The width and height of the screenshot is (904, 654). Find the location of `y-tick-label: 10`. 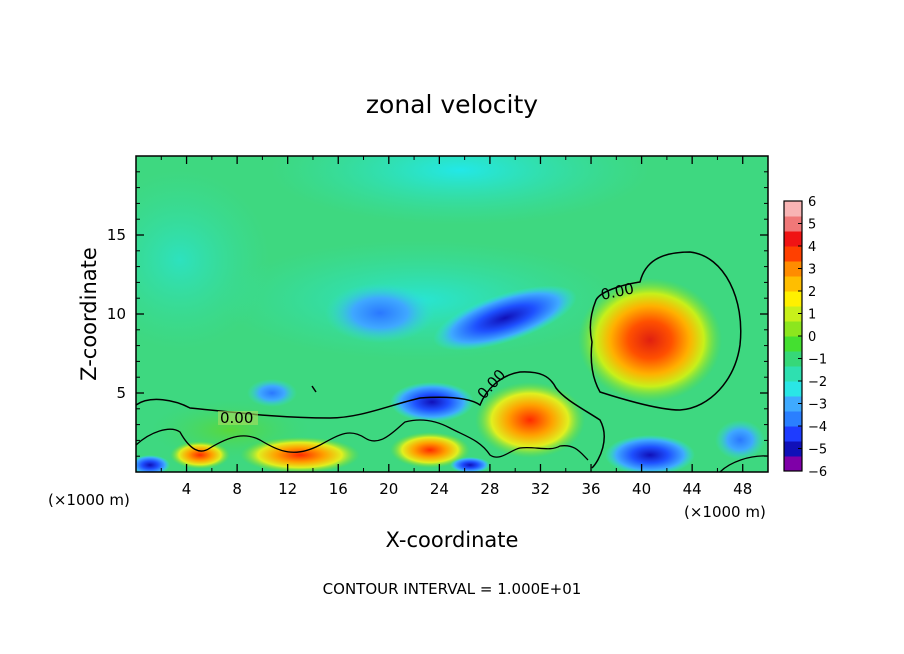

y-tick-label: 10 is located at coordinates (116, 314).